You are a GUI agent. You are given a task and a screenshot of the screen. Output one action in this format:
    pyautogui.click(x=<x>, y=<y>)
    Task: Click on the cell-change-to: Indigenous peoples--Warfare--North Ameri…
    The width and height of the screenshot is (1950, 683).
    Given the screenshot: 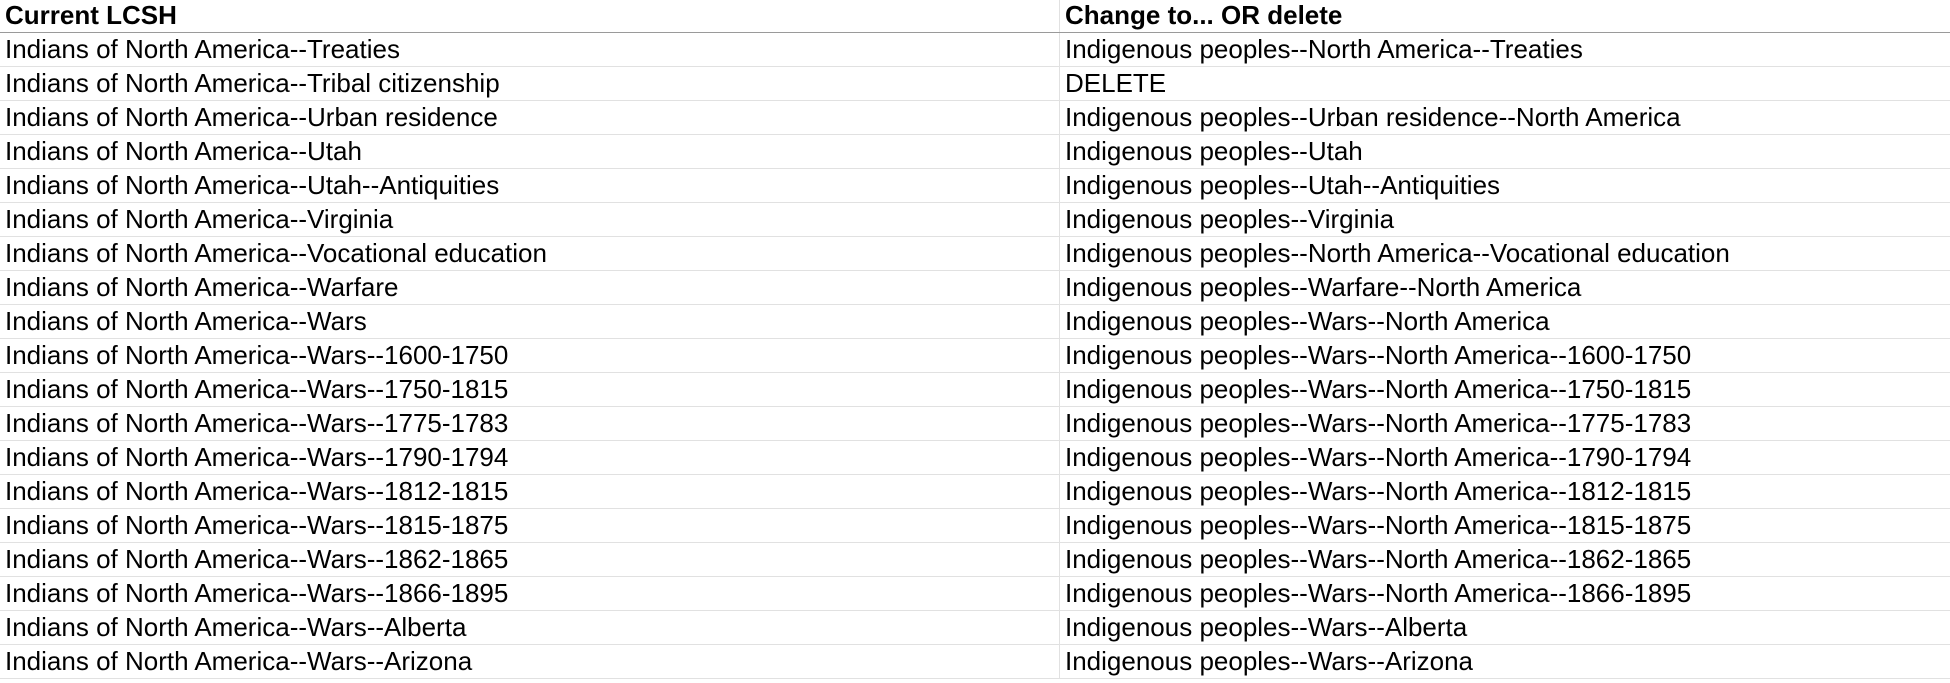 What is the action you would take?
    pyautogui.click(x=1323, y=287)
    